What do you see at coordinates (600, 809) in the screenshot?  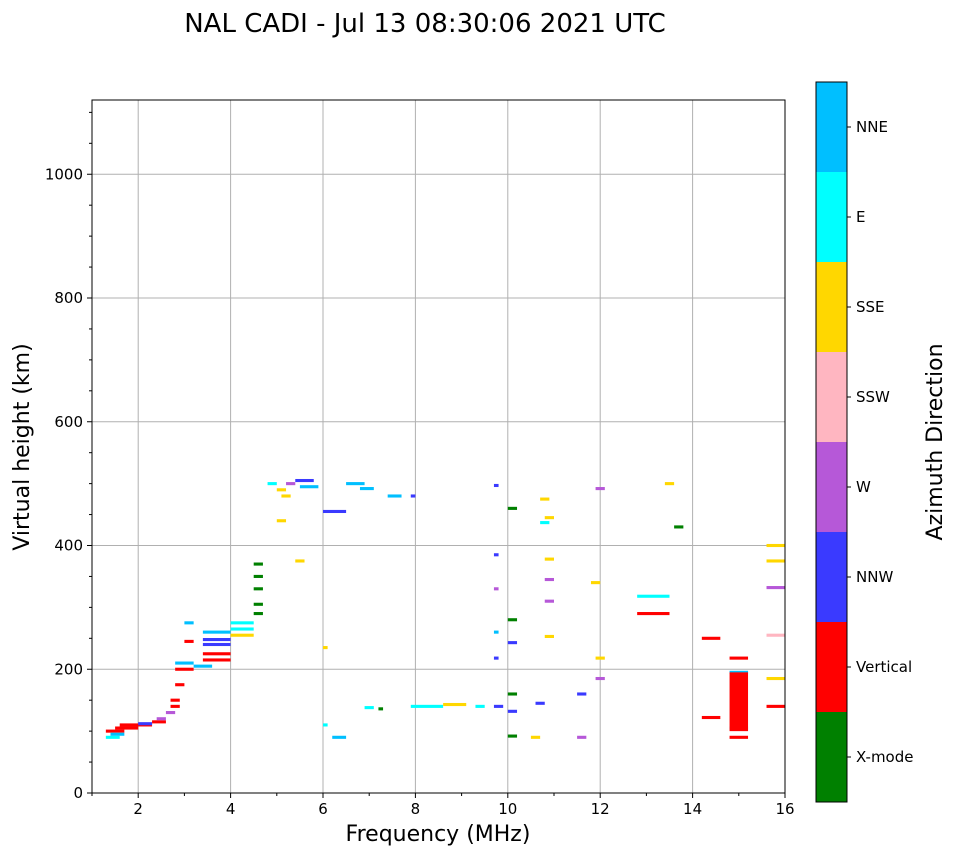 I see `x-tick-label: 12` at bounding box center [600, 809].